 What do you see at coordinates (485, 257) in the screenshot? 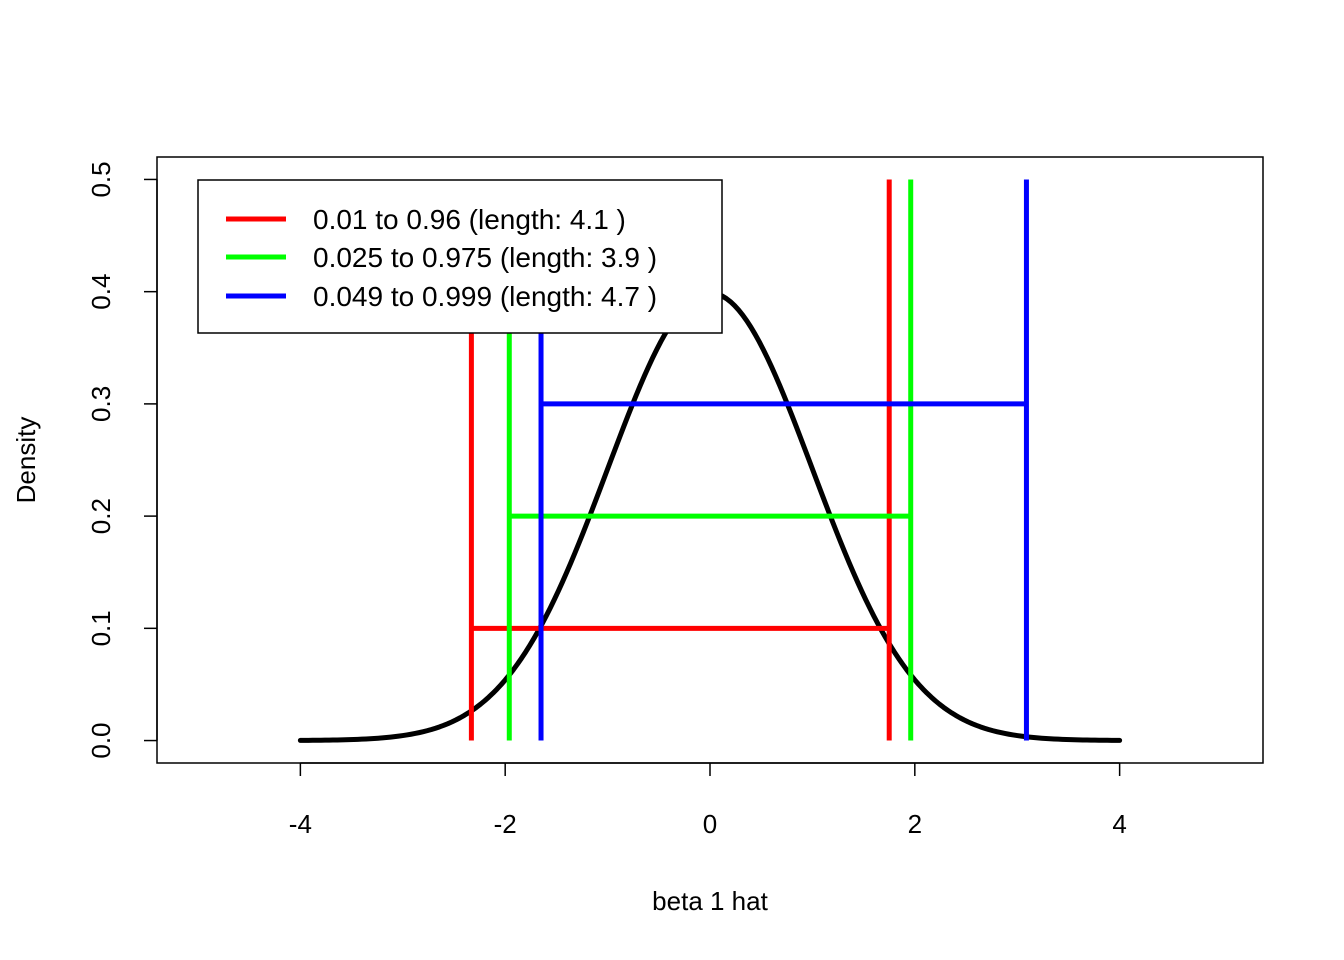
I see `legend-label-2: 0.025 to 0.975 (length: 3.9 )` at bounding box center [485, 257].